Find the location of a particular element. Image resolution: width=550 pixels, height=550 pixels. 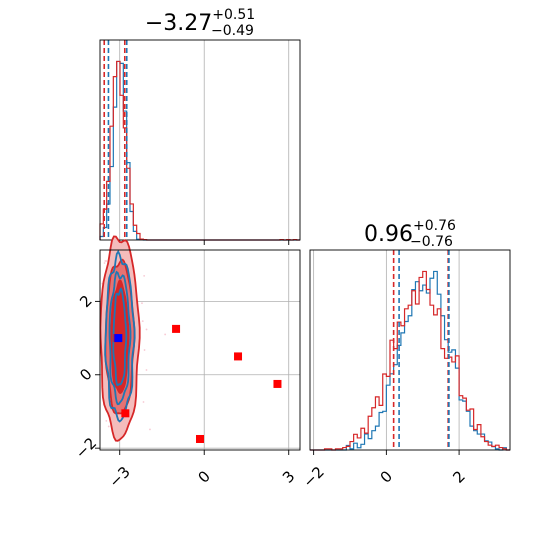

hist1-title-sup: +0.51 is located at coordinates (233, 15).